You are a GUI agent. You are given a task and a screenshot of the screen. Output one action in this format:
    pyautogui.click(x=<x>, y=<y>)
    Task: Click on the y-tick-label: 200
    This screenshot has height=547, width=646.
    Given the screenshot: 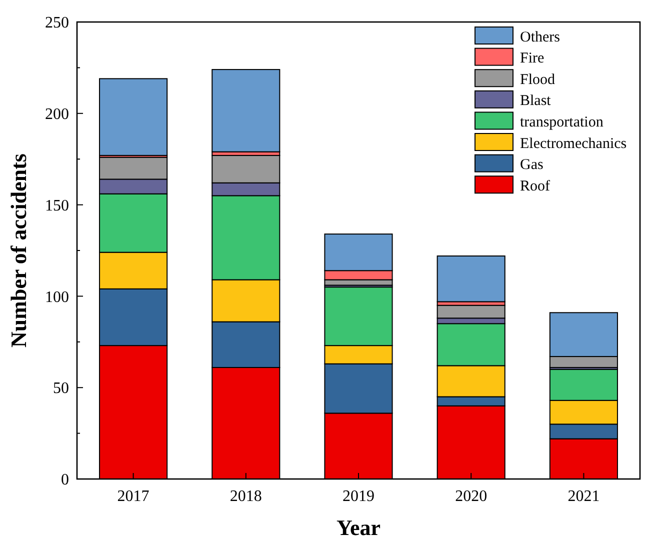 What is the action you would take?
    pyautogui.click(x=57, y=114)
    